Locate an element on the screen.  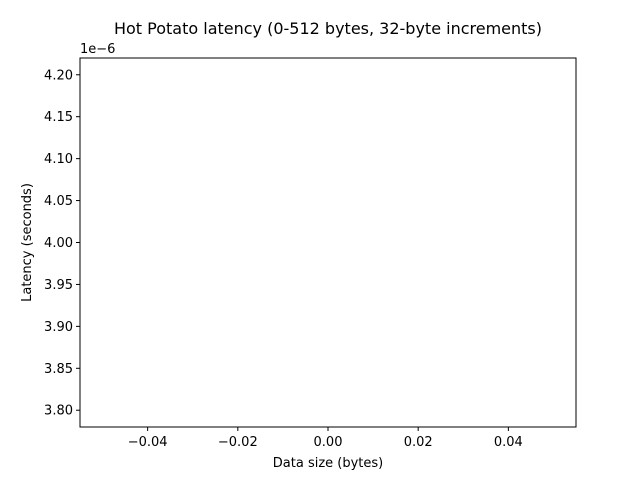
y-tick-label: 3.95 is located at coordinates (58, 285).